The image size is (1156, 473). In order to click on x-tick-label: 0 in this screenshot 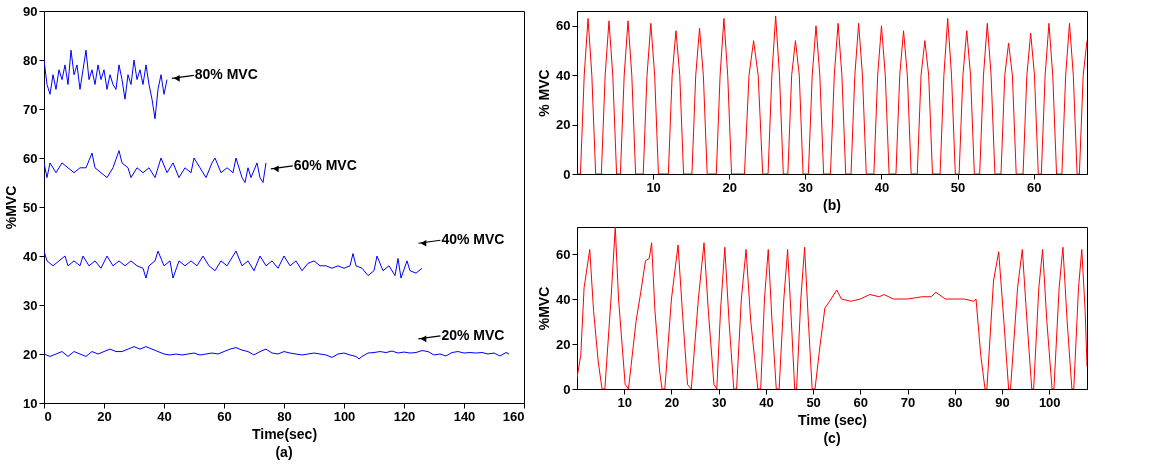, I will do `click(48, 416)`.